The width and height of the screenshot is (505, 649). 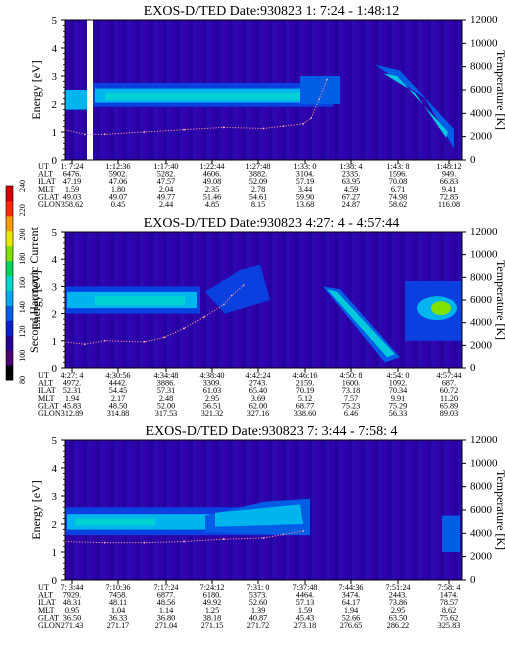 I want to click on temp-tick-label: 10000, so click(x=484, y=43).